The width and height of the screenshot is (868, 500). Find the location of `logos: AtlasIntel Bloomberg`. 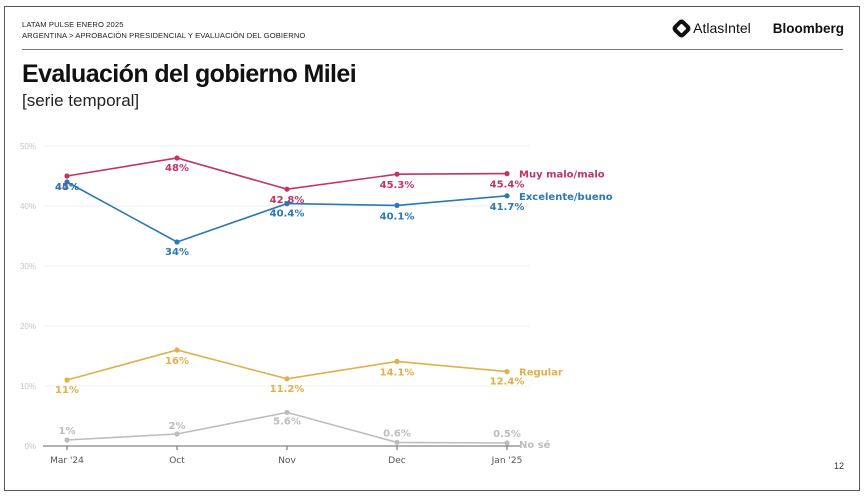

logos: AtlasIntel Bloomberg is located at coordinates (757, 28).